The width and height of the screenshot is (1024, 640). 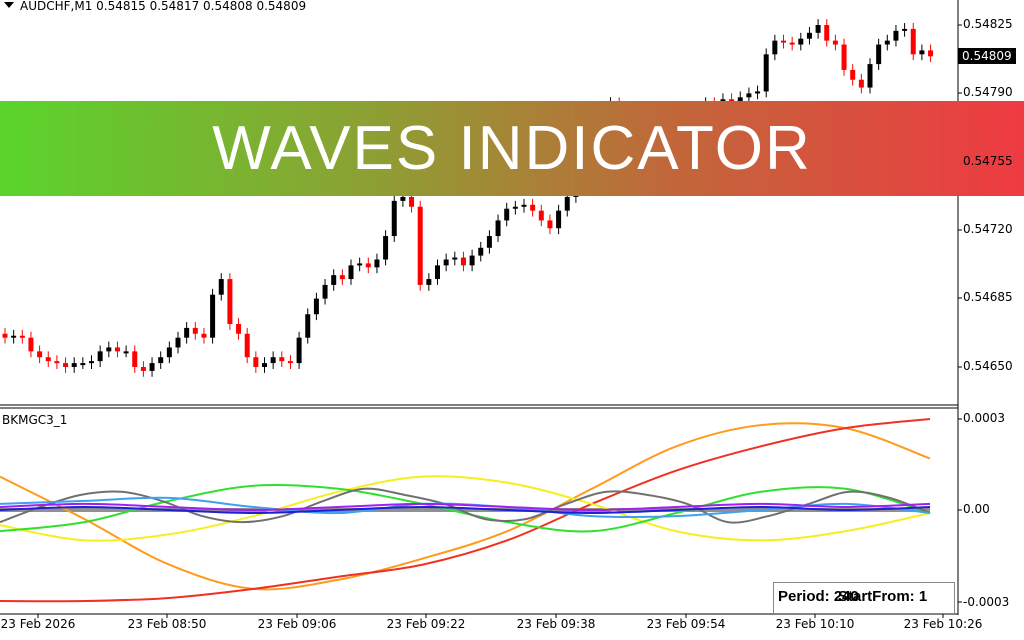 What do you see at coordinates (686, 624) in the screenshot?
I see `time-label: 23 Feb 09:54` at bounding box center [686, 624].